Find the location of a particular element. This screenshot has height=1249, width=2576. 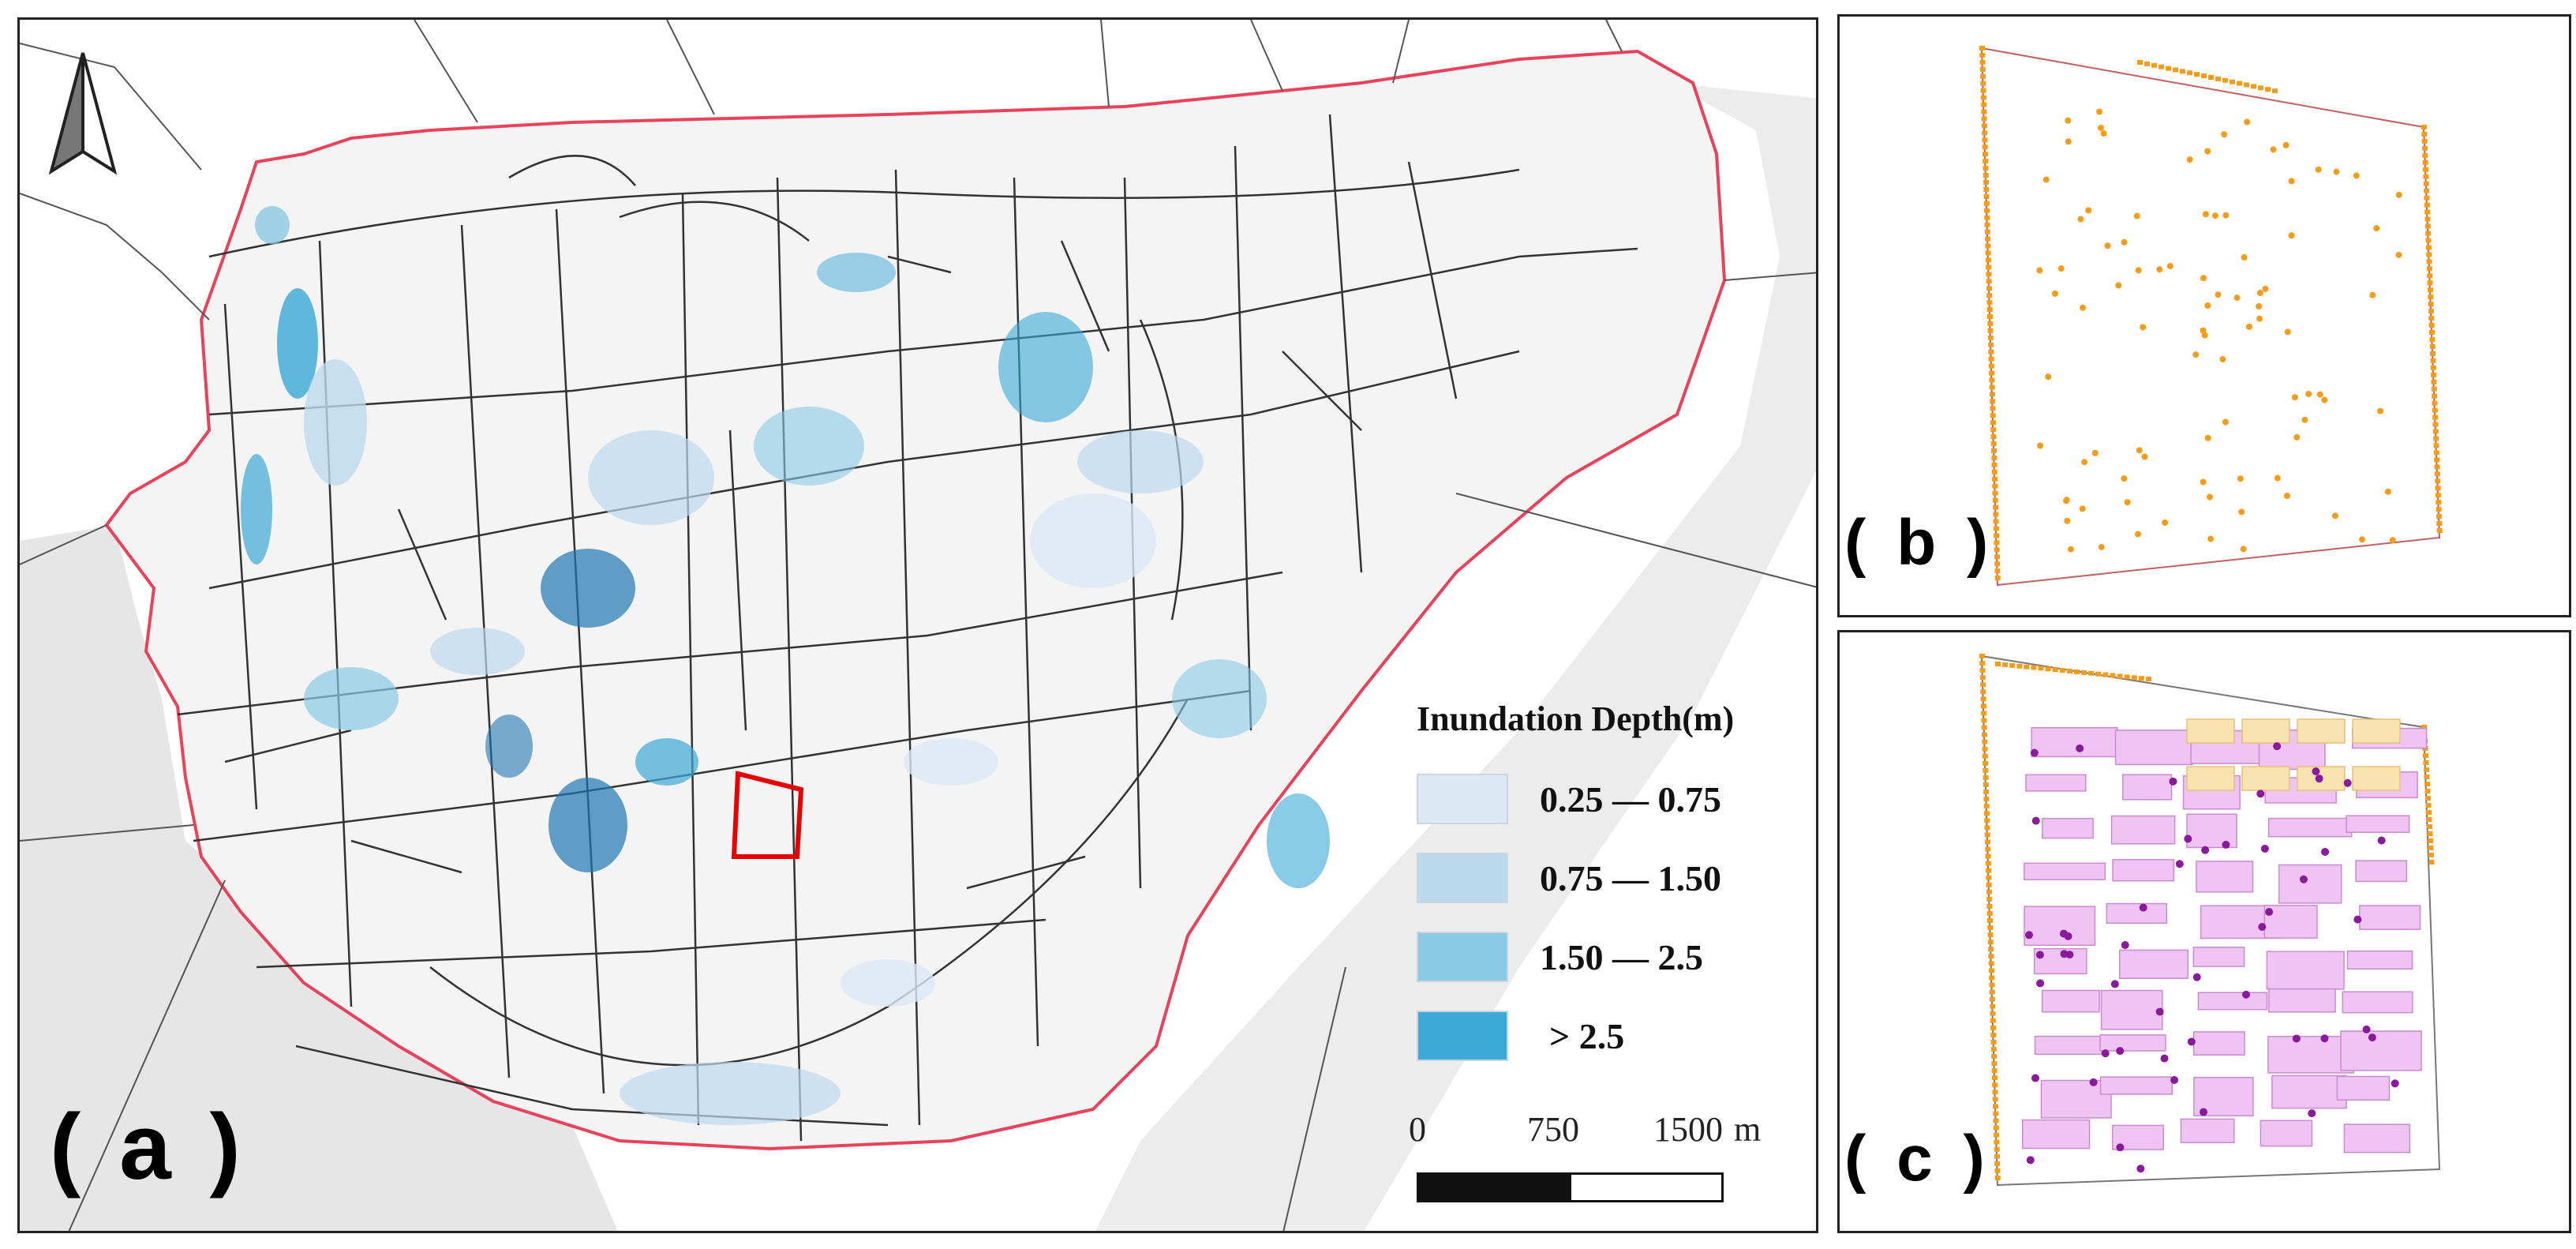

panel-c-canvas is located at coordinates (2210, 920).